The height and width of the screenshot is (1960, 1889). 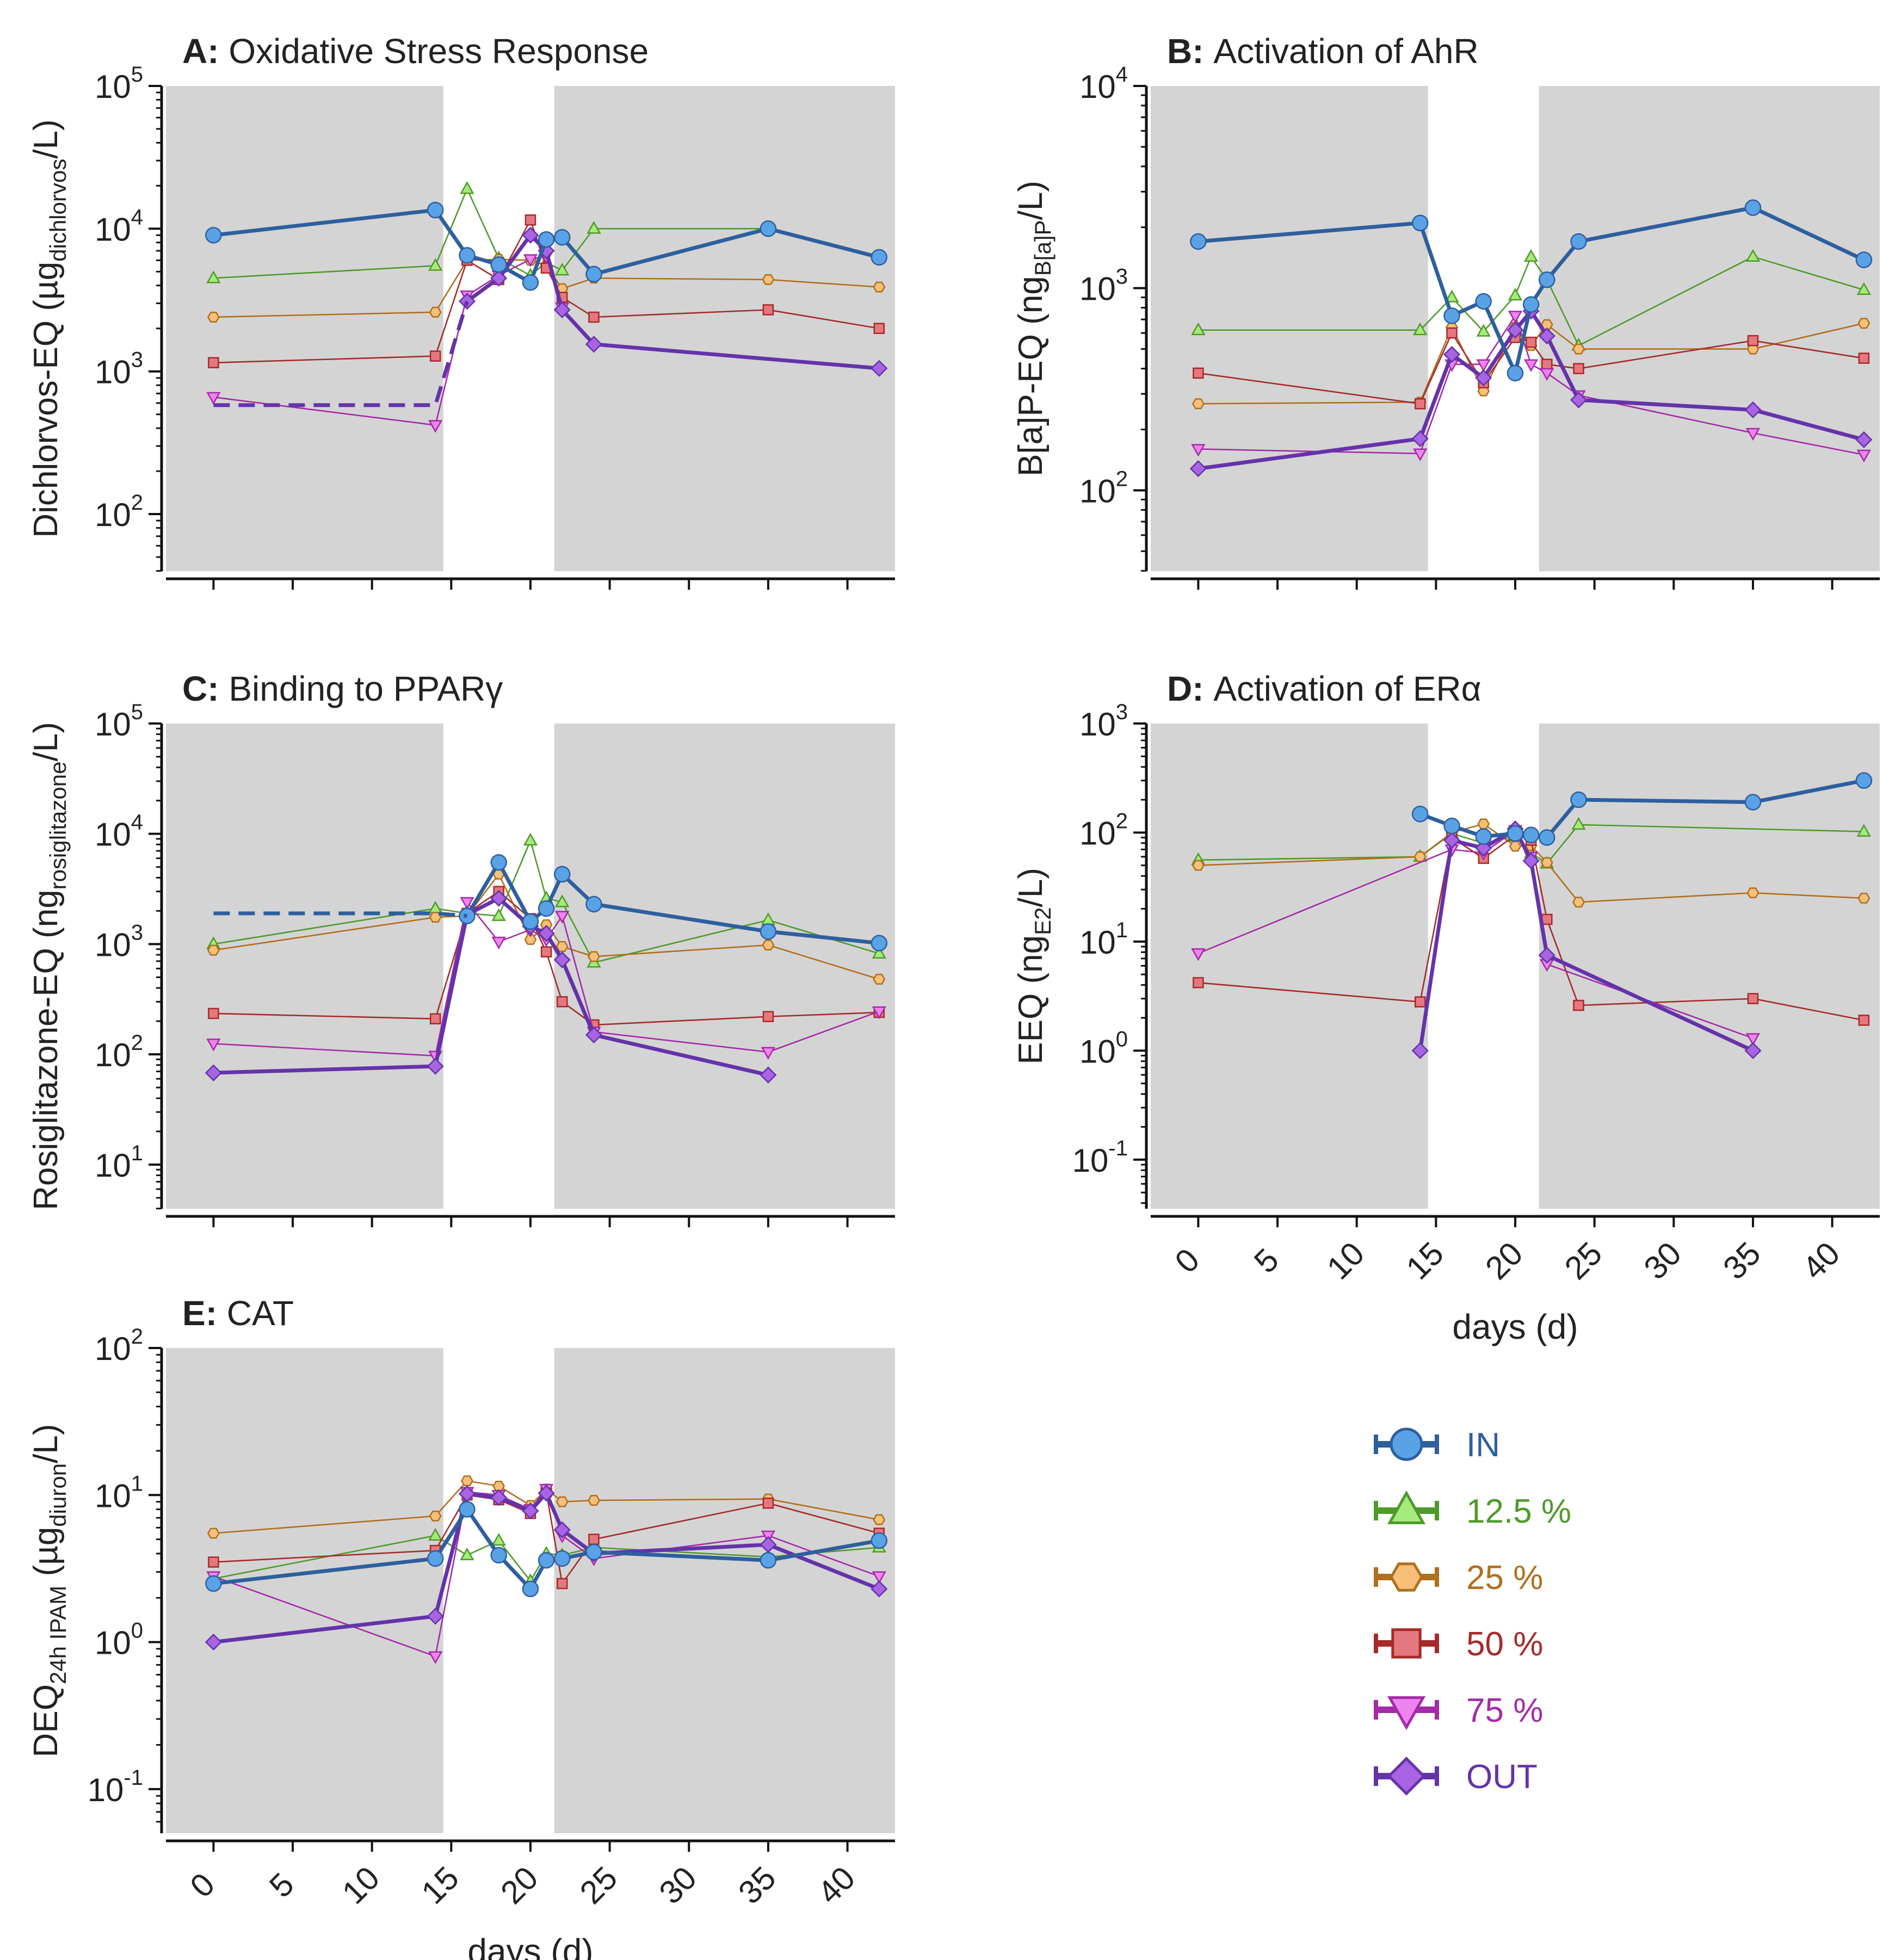 I want to click on legend-item: 12.5 %, so click(x=1472, y=1510).